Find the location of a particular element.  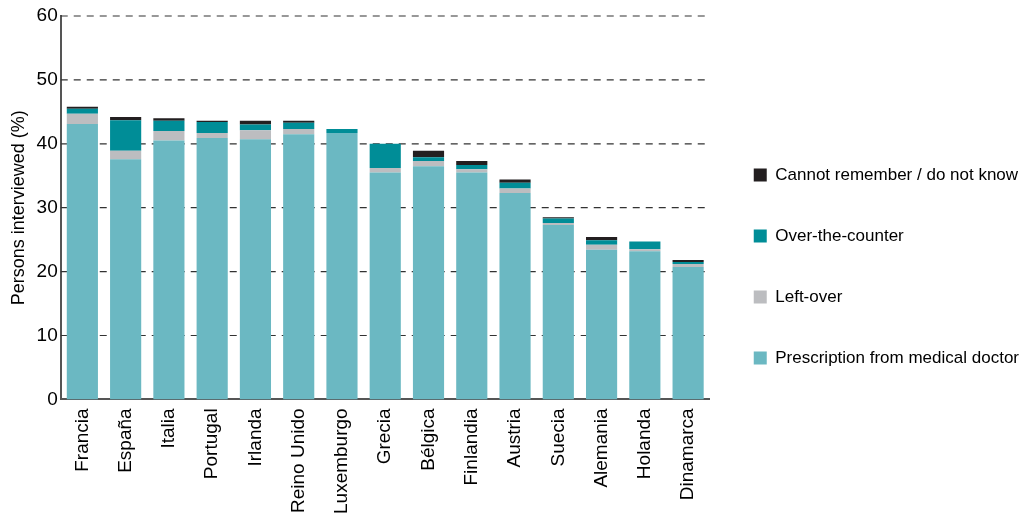

x-tick-label: Finlandia is located at coordinates (471, 446).